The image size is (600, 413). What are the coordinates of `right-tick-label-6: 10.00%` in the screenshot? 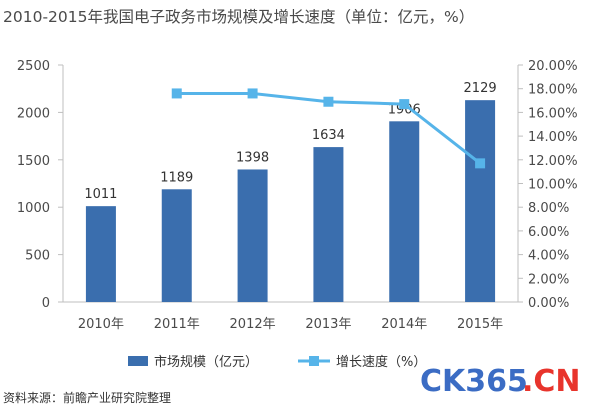 It's located at (553, 185).